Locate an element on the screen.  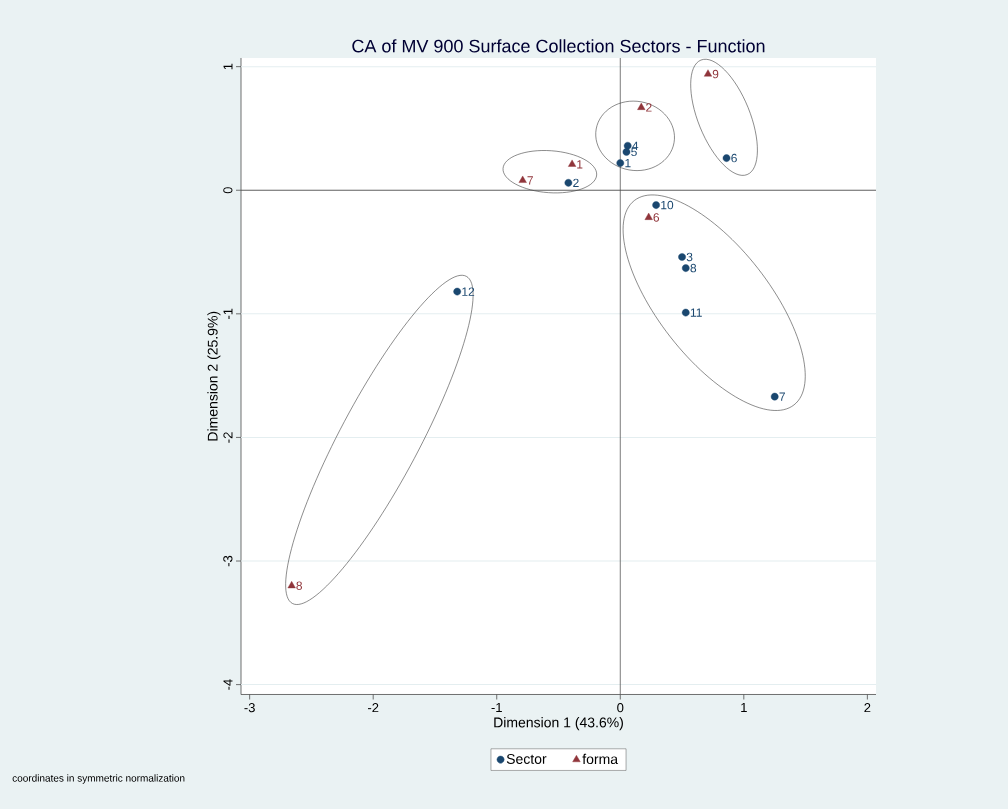
chart-title: CA of MV 900 Surface Collection Sectors - Function is located at coordinates (558, 46).